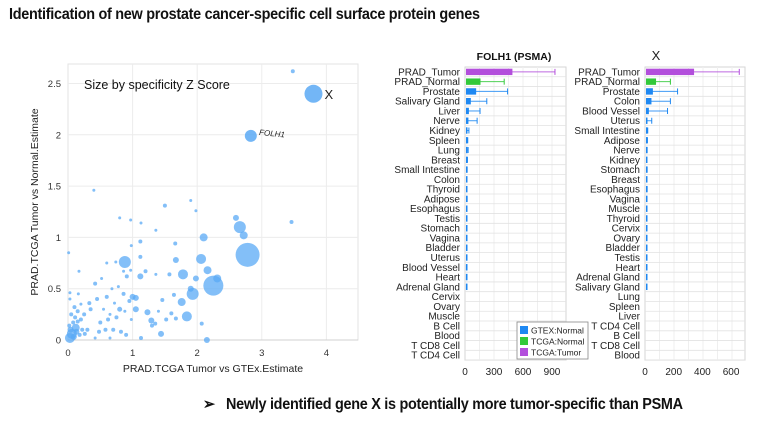 The height and width of the screenshot is (429, 768). What do you see at coordinates (444, 131) in the screenshot?
I see `bar-chart-folh1-category-label: Kidney` at bounding box center [444, 131].